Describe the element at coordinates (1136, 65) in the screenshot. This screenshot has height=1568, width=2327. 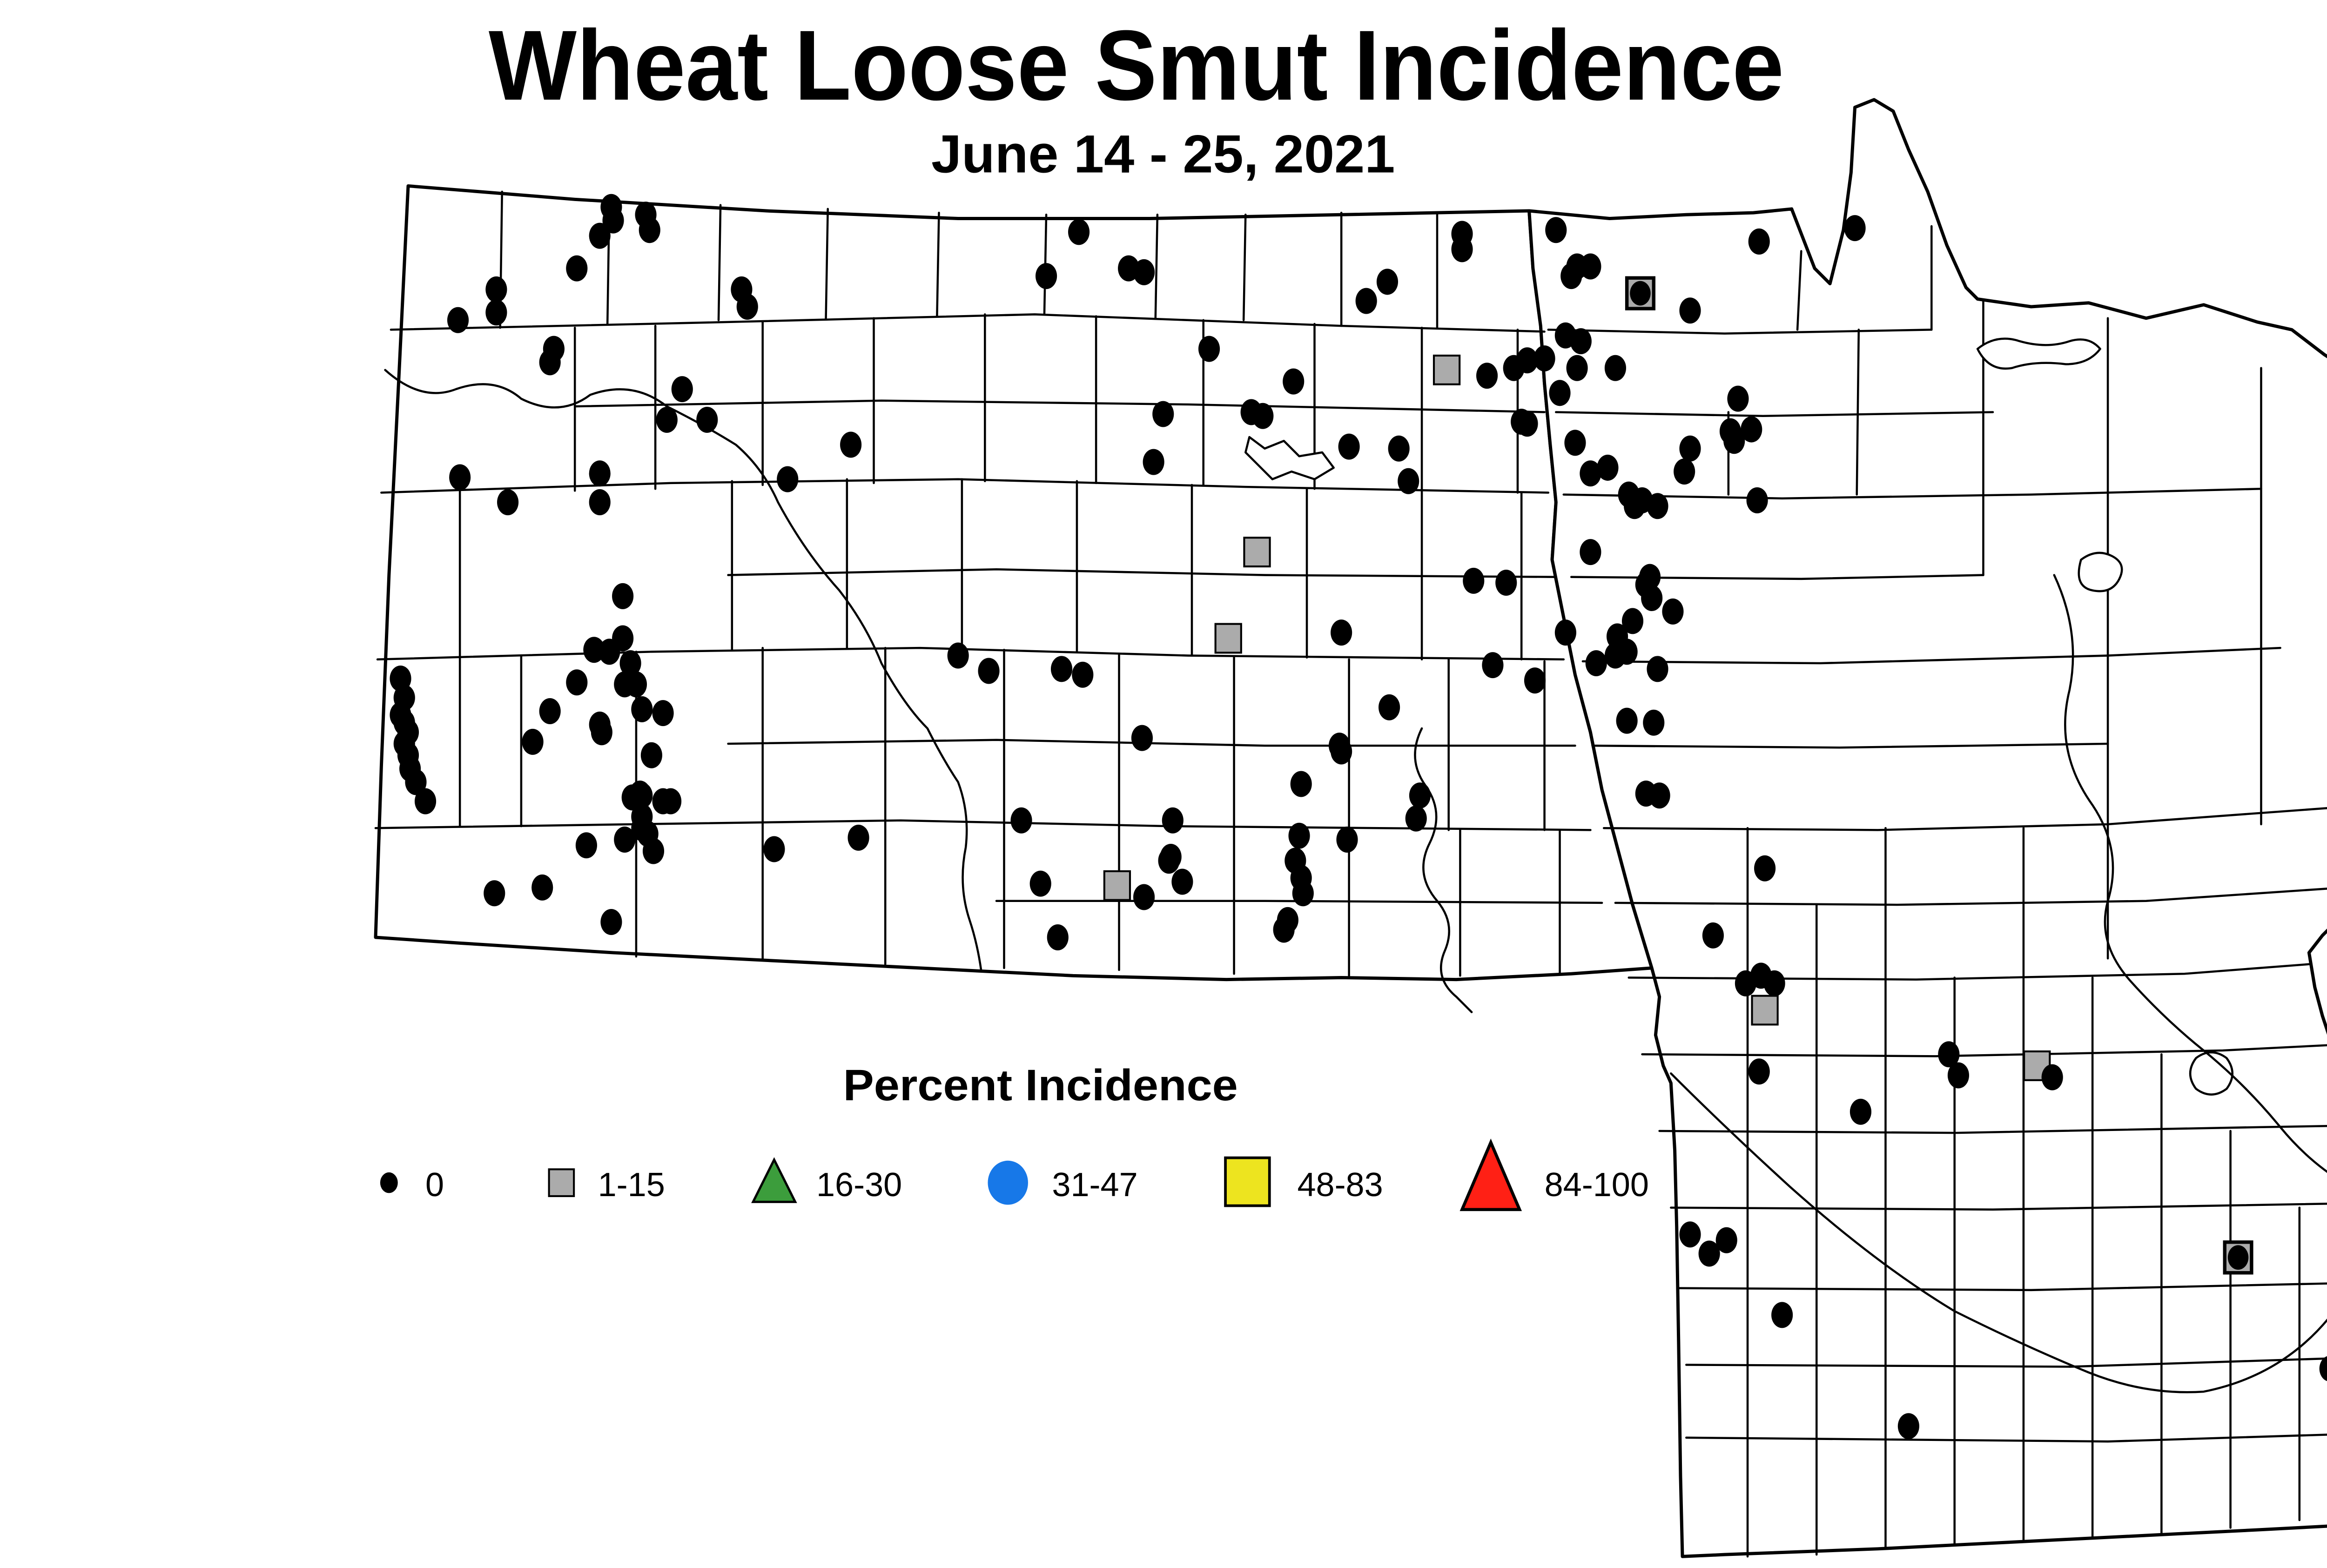
I see `page-title: Wheat Loose Smut Incidence` at that location.